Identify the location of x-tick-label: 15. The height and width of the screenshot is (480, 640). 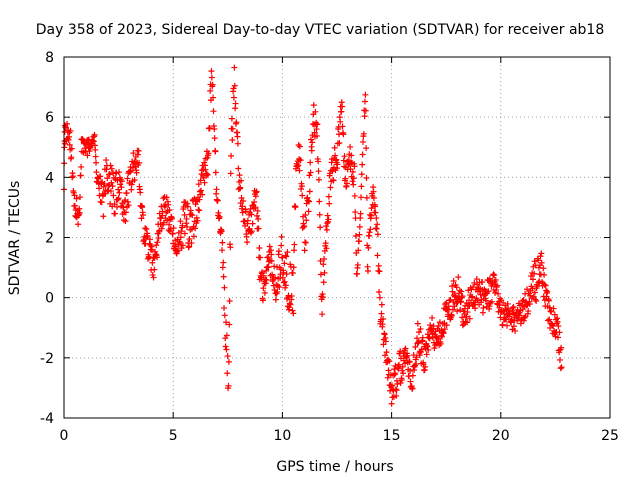
(392, 436).